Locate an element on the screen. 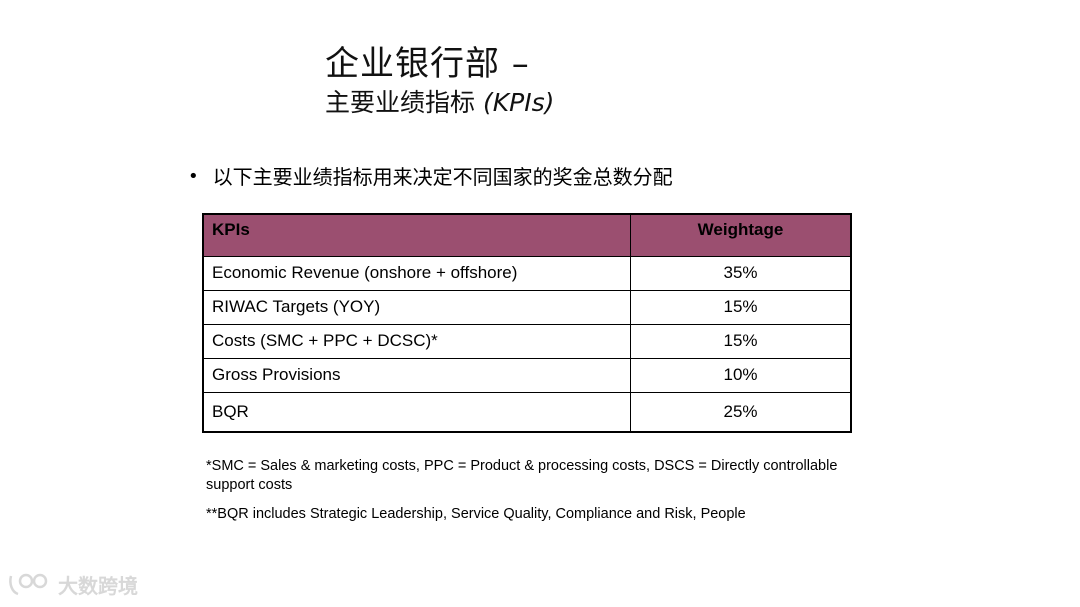 Image resolution: width=1080 pixels, height=607 pixels. kpi-cell: Economic Revenue (onshore + offshore) is located at coordinates (416, 273).